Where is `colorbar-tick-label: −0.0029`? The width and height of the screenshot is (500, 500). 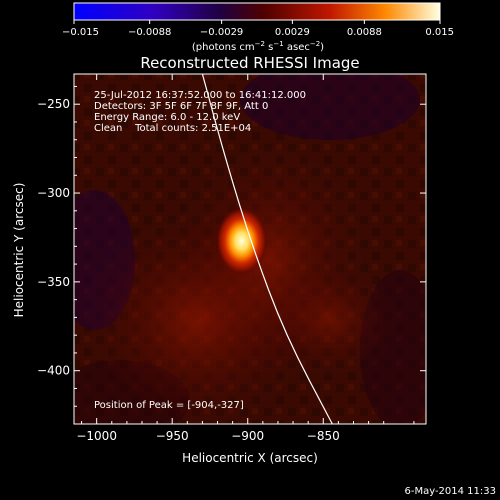
colorbar-tick-label: −0.0029 is located at coordinates (221, 32).